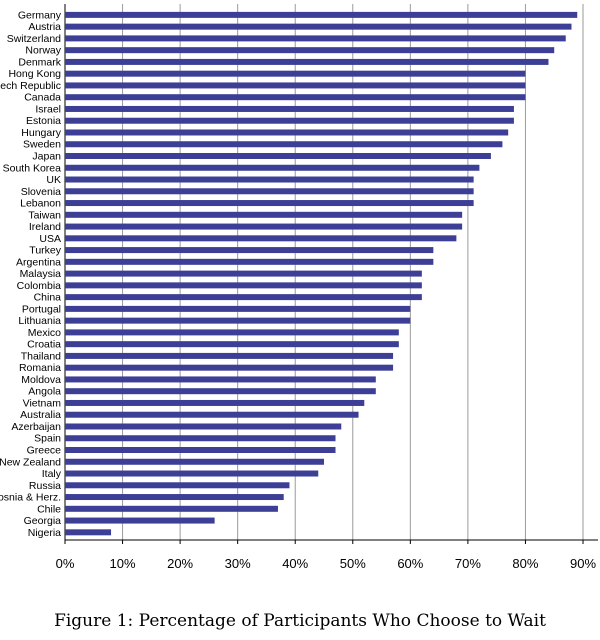 This screenshot has width=600, height=640. Describe the element at coordinates (34, 74) in the screenshot. I see `category-label: Hong Kong` at that location.